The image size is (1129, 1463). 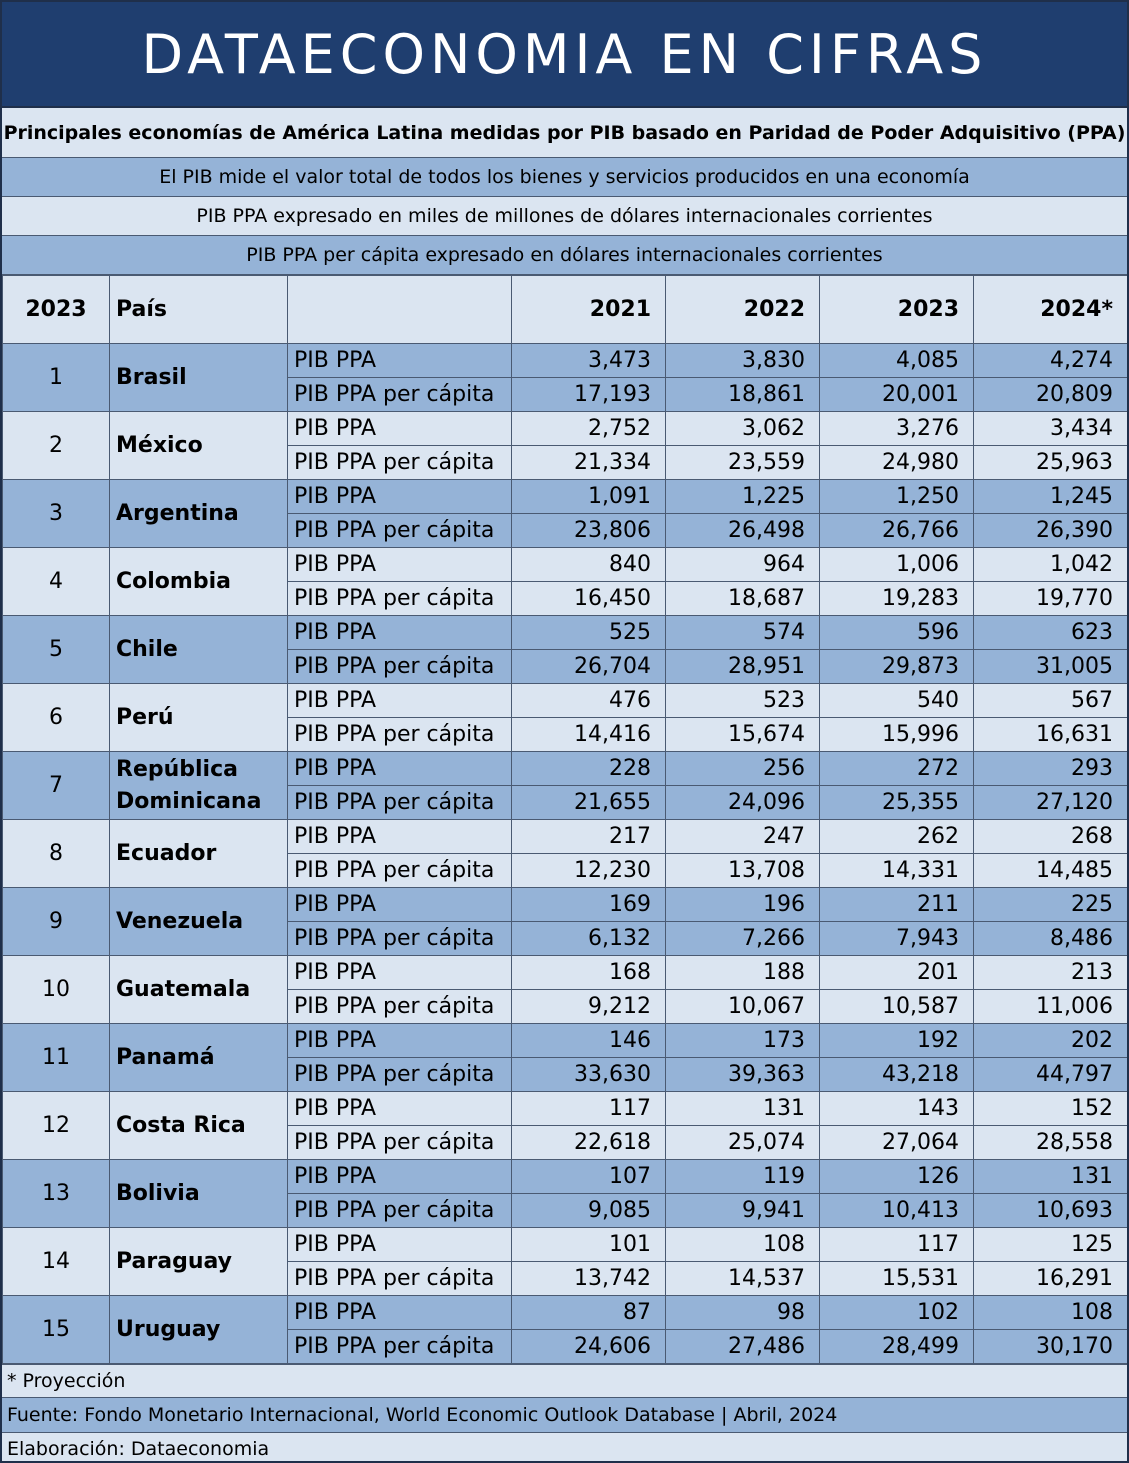 What do you see at coordinates (588, 700) in the screenshot?
I see `gdp-2021-cell: 476` at bounding box center [588, 700].